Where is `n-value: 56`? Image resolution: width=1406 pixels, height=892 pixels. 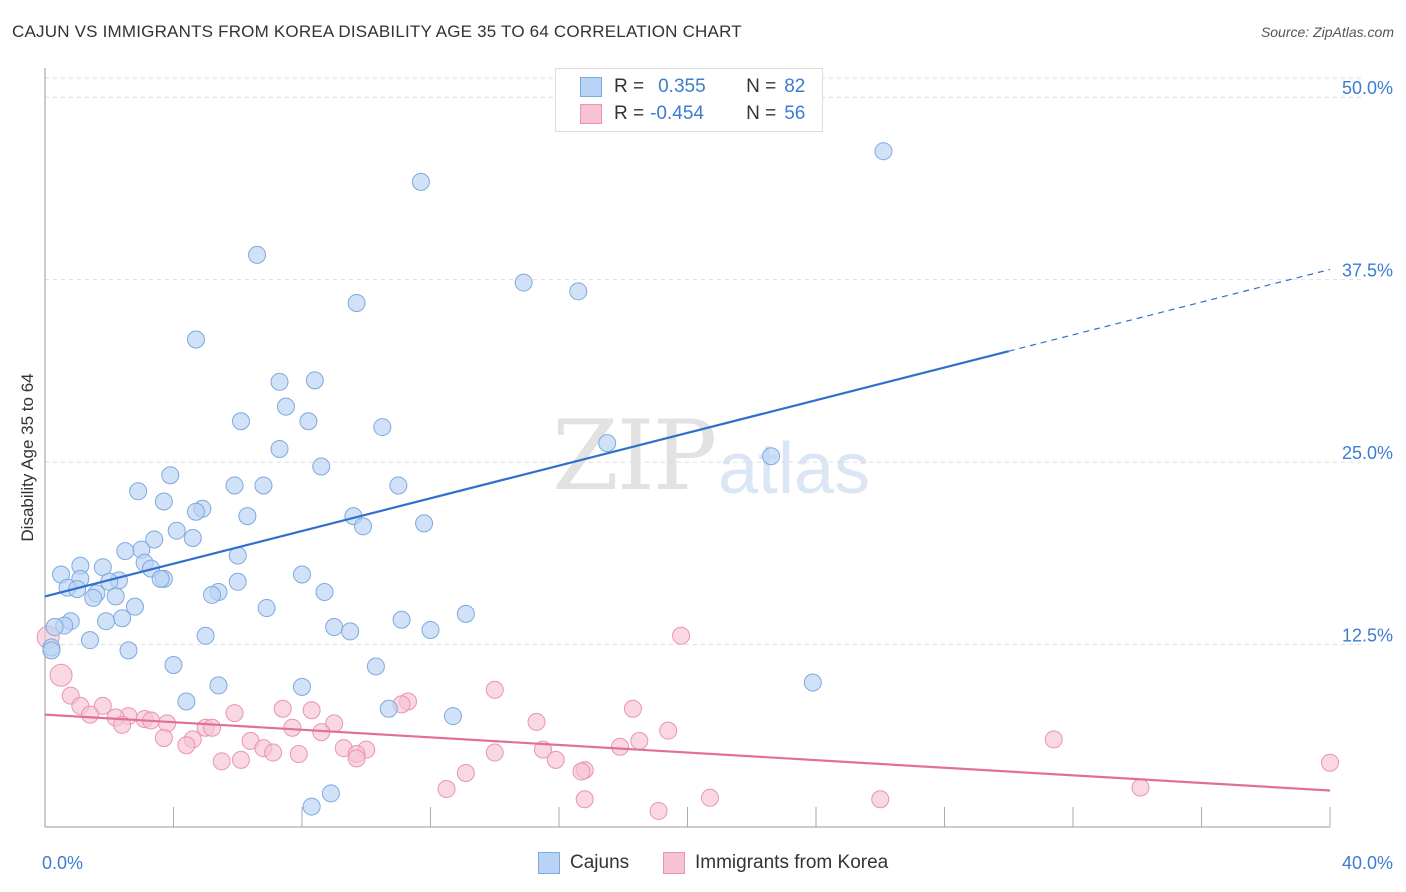 n-value: 56 is located at coordinates (795, 113).